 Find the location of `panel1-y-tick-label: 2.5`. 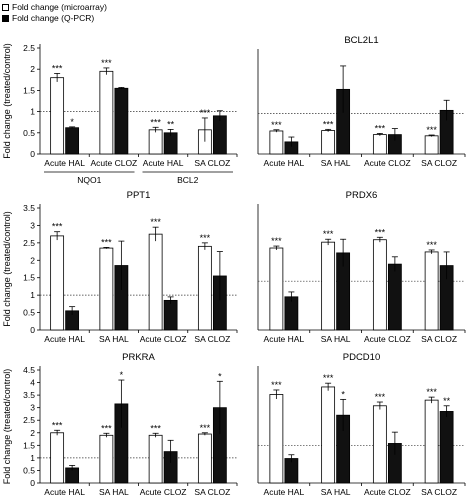

panel1-y-tick-label: 2.5 is located at coordinates (29, 48).